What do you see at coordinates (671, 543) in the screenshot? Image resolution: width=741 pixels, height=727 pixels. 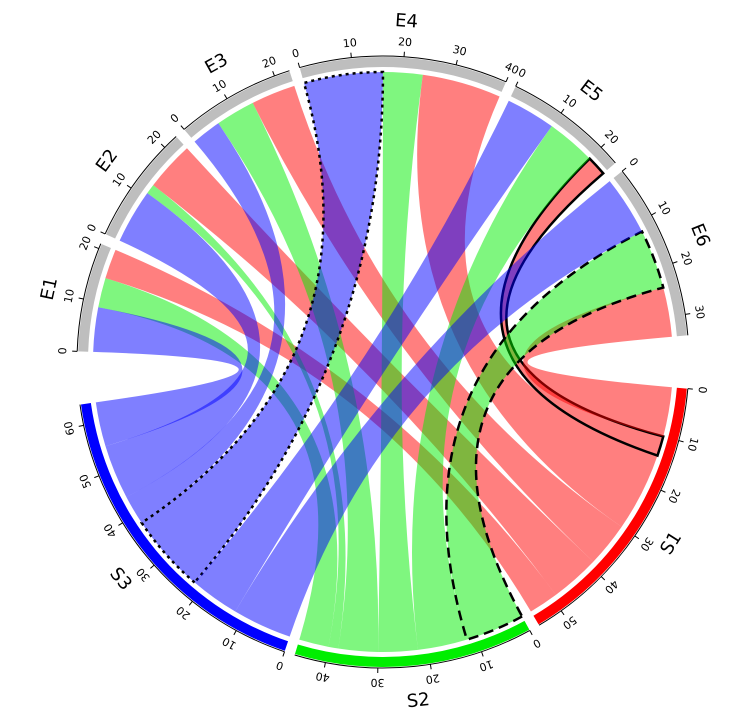 I see `sector-label: S1` at bounding box center [671, 543].